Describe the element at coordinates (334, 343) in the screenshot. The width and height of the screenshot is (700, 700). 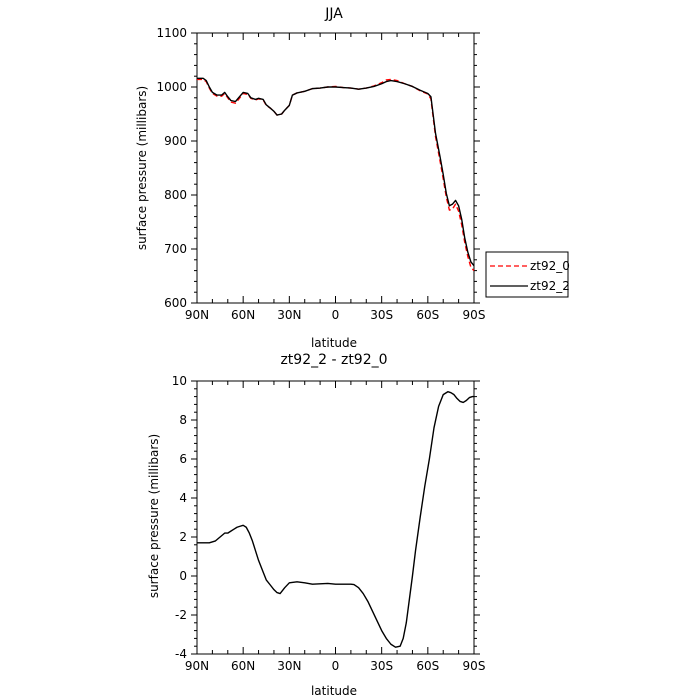
I see `chart-top-x-axis-title: latitude` at that location.